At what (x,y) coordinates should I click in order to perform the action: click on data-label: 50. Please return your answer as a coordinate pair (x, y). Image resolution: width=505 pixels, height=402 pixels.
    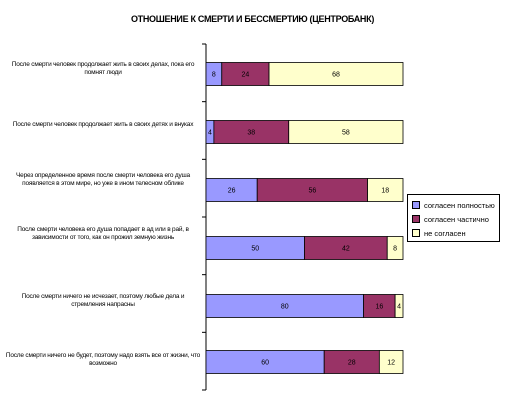
    Looking at the image, I should click on (255, 249).